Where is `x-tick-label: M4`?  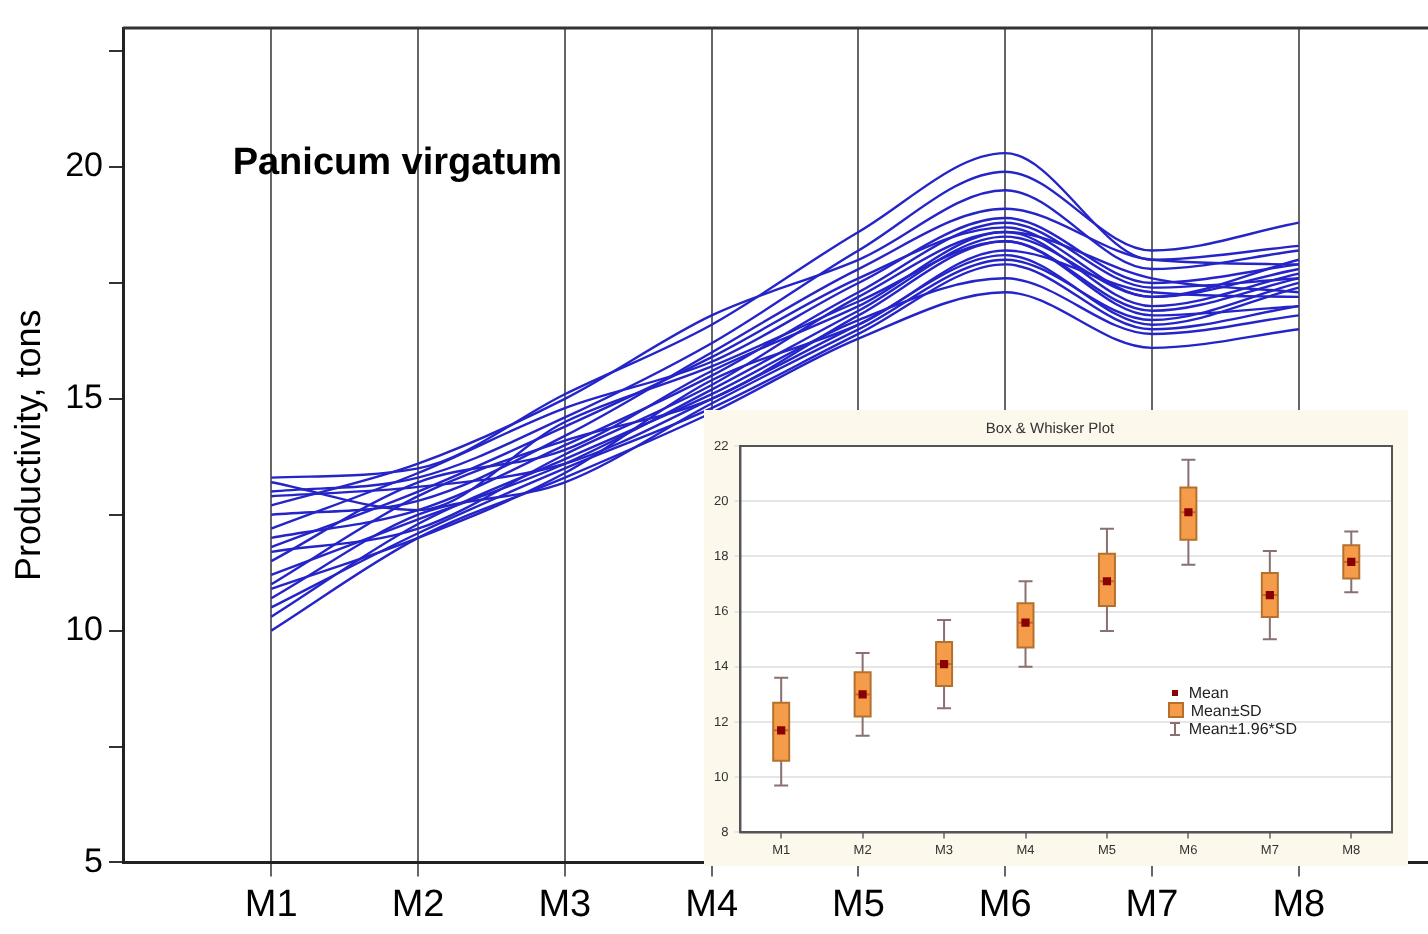 x-tick-label: M4 is located at coordinates (712, 904).